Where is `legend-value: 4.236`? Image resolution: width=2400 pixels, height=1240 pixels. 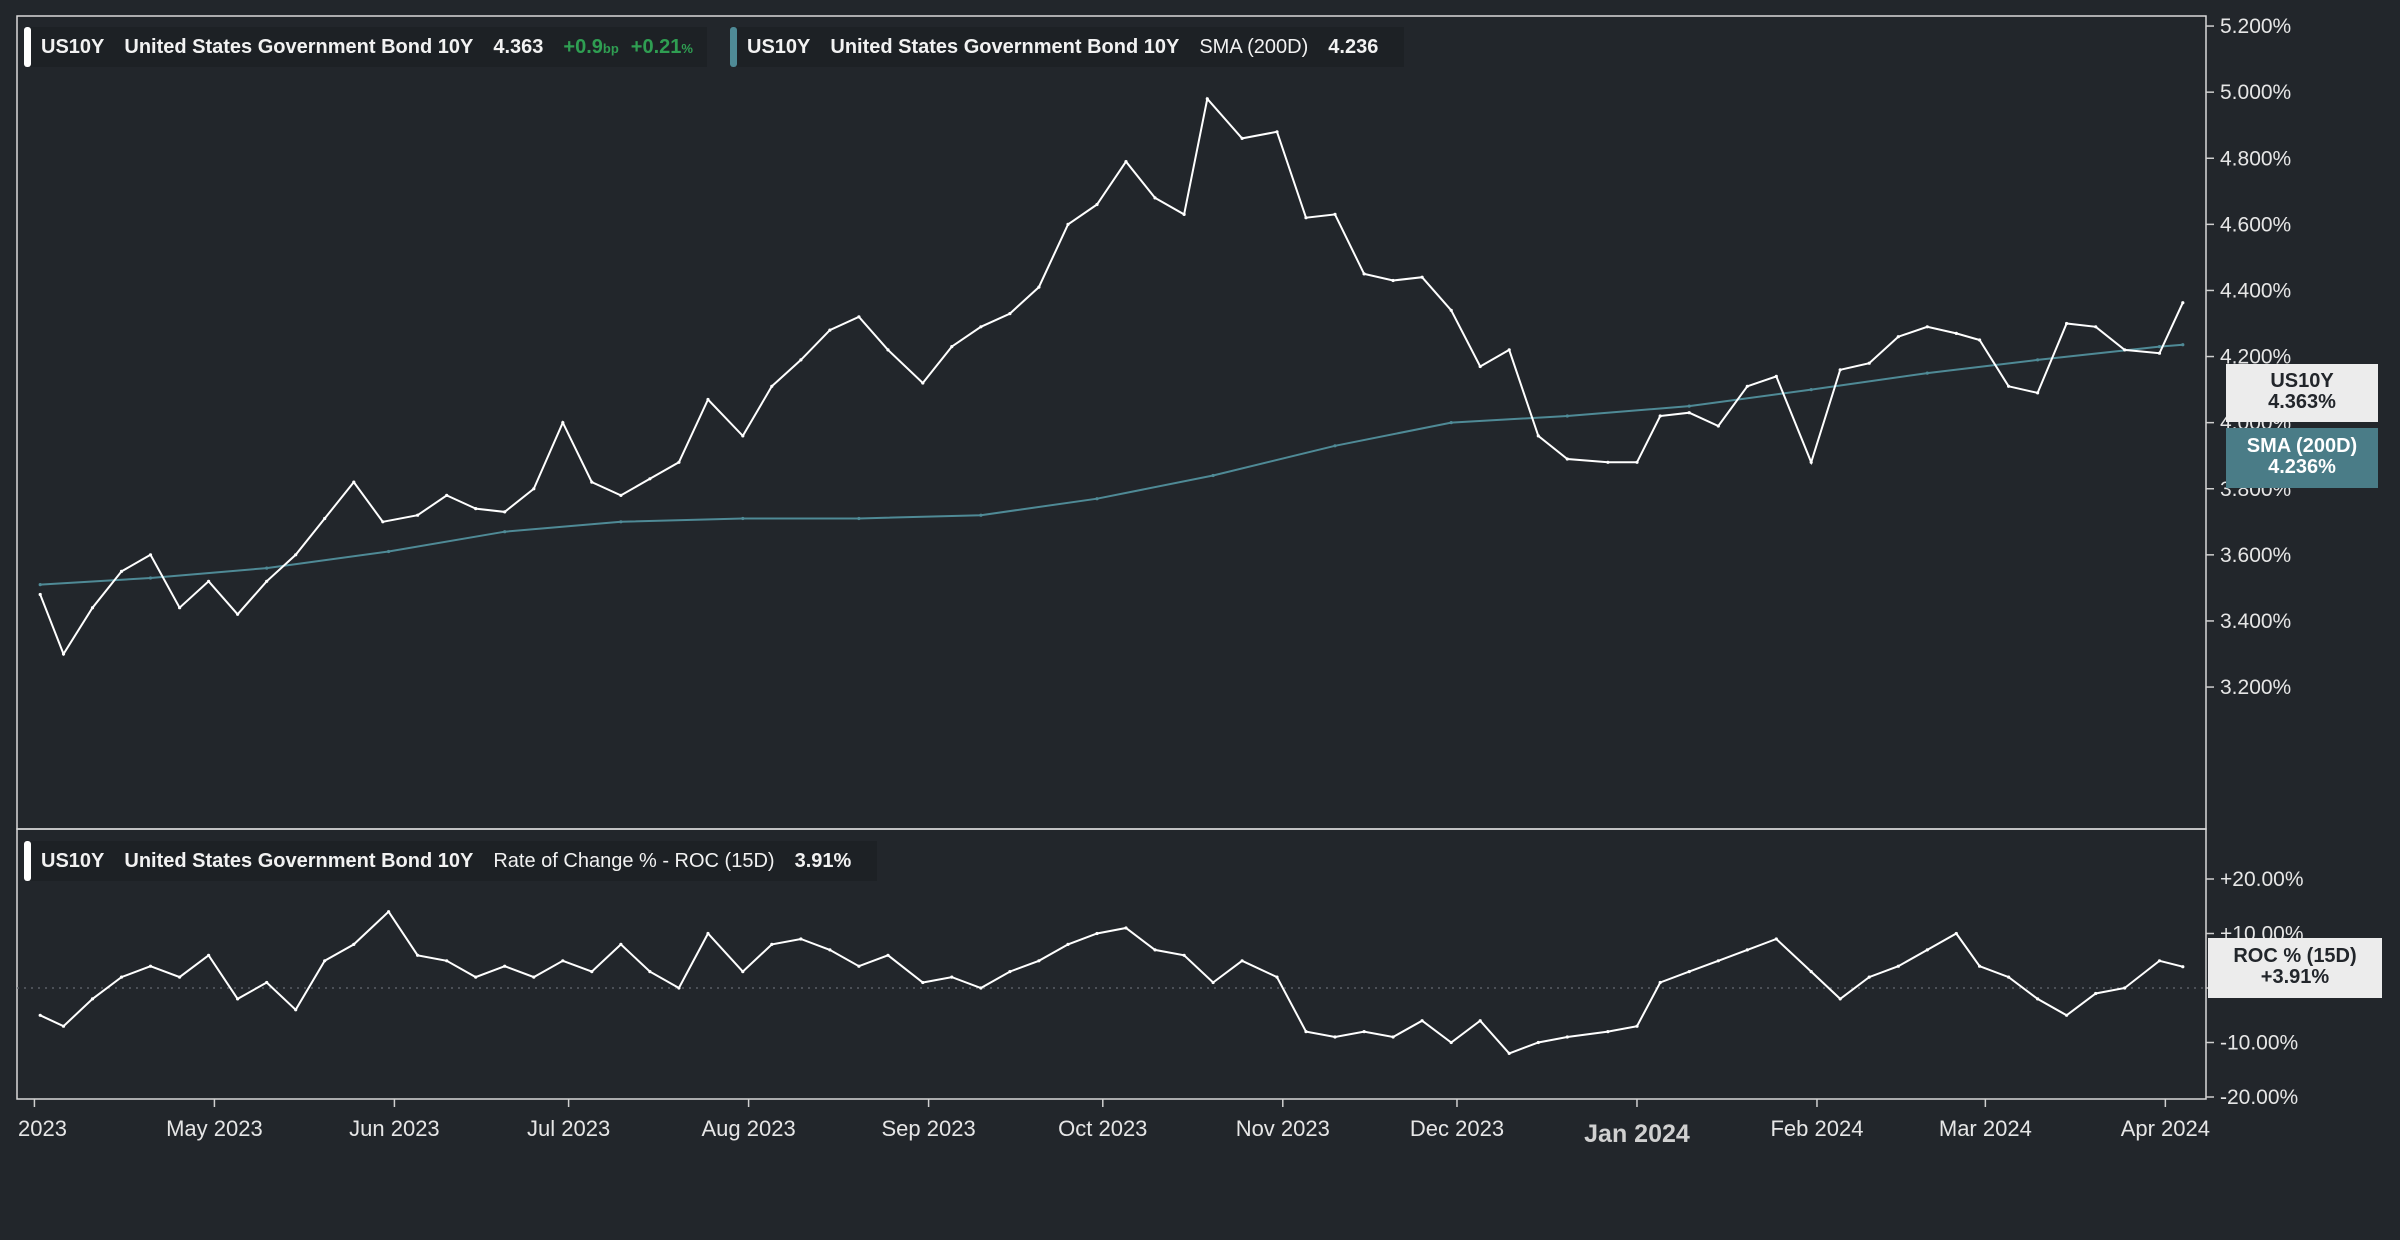
legend-value: 4.236 is located at coordinates (1353, 46).